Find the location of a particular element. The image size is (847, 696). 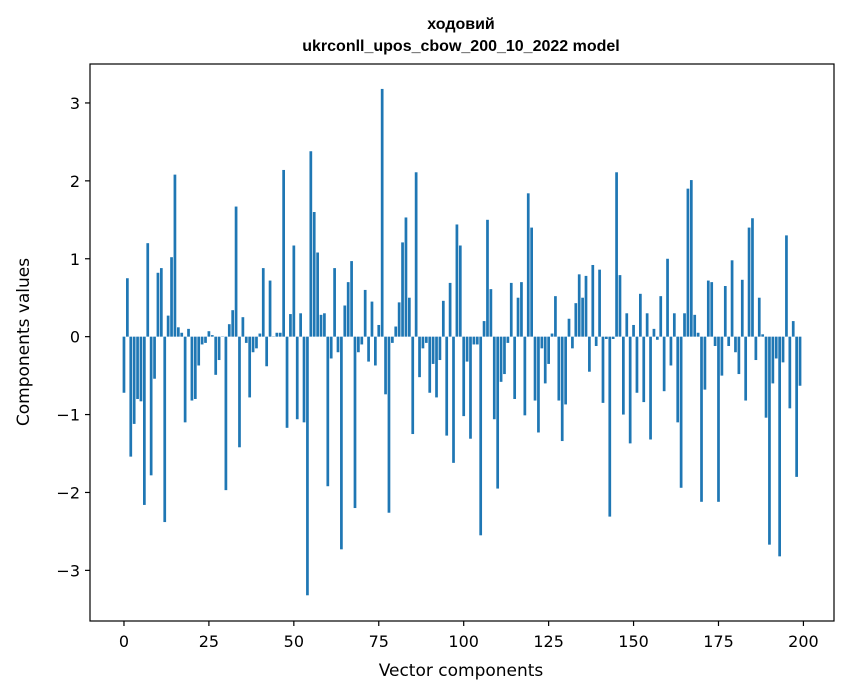

x-tick-label: 75 is located at coordinates (379, 641).